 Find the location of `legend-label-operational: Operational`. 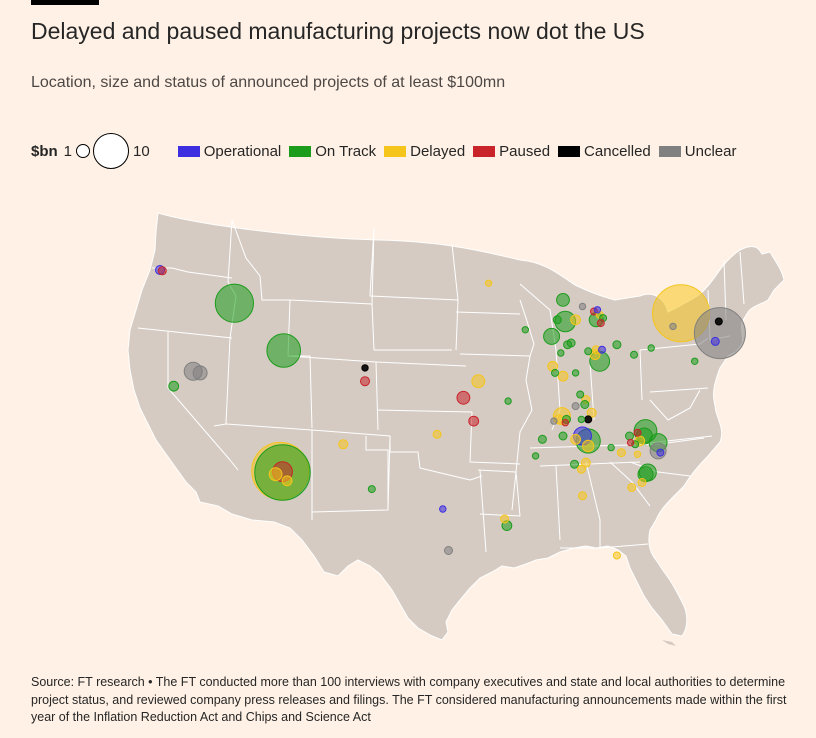

legend-label-operational: Operational is located at coordinates (242, 151).